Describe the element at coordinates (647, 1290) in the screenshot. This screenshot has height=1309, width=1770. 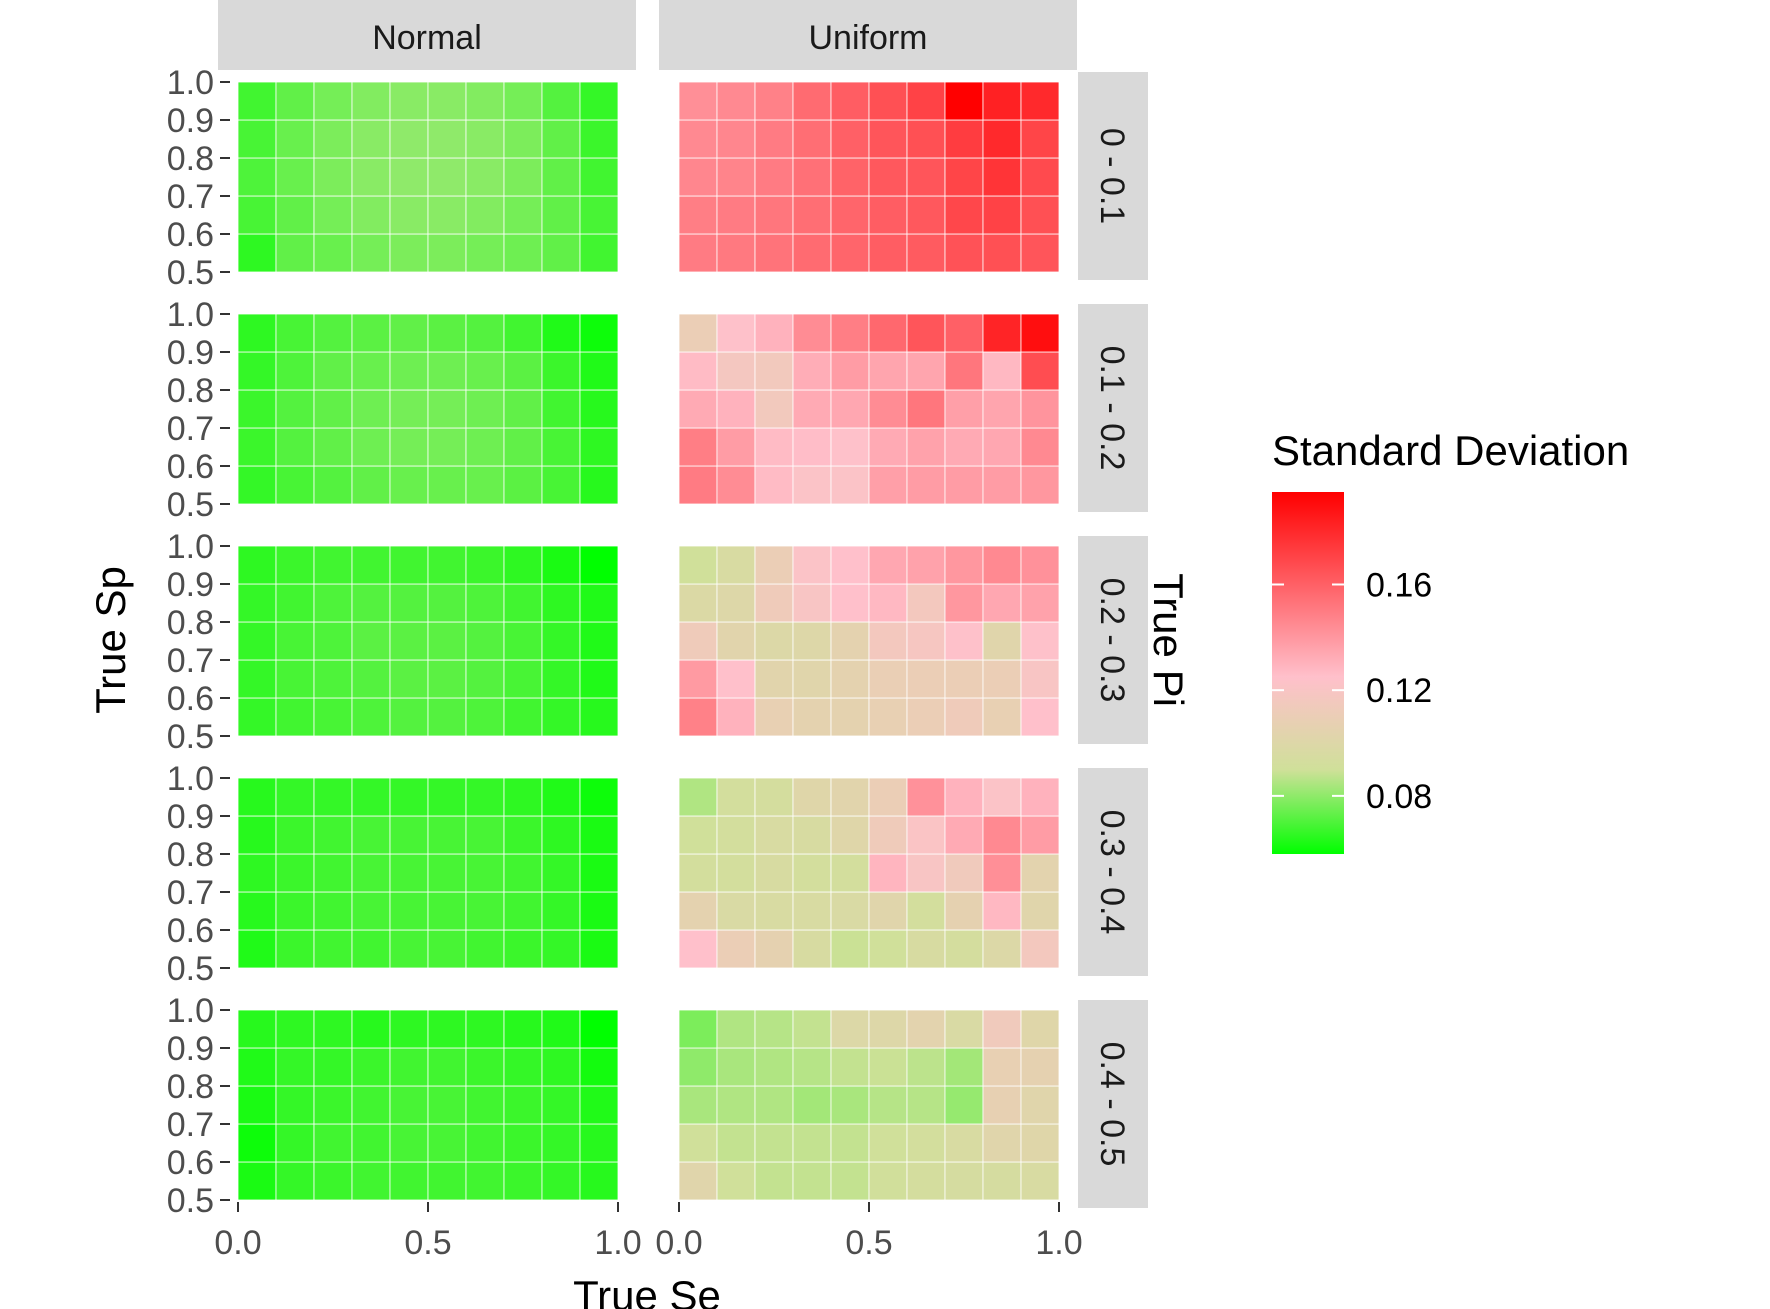
I see `x-axis-title: True Se` at that location.